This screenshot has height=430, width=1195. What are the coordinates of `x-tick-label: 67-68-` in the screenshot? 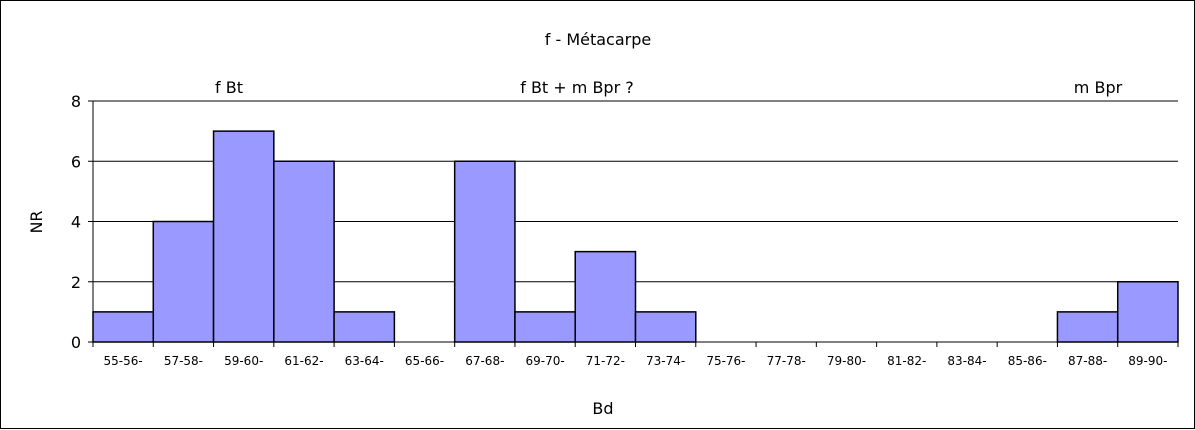 It's located at (484, 361).